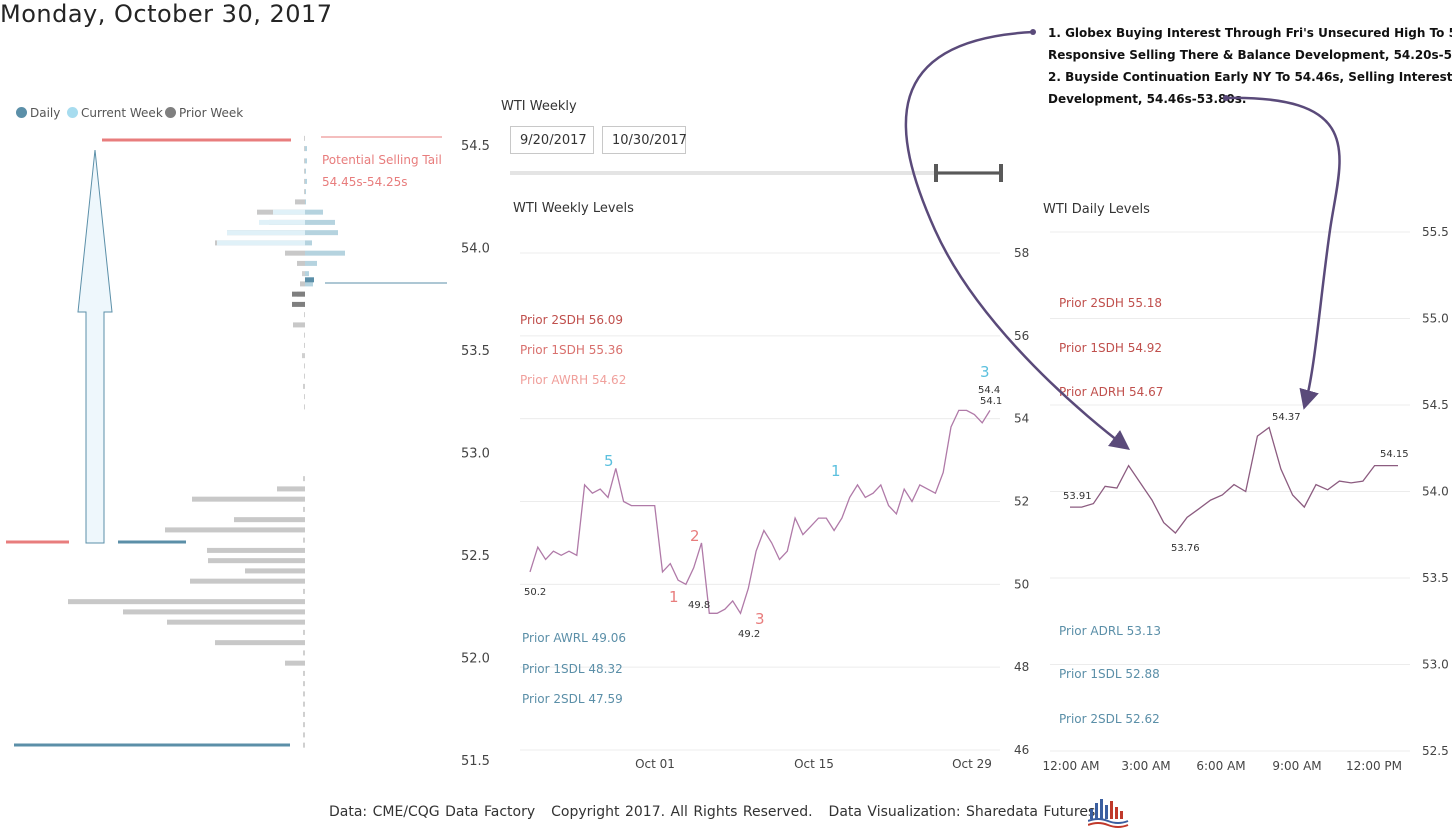 This screenshot has width=1452, height=833. I want to click on weekly-level-label: Prior AWRH 54.62, so click(573, 380).